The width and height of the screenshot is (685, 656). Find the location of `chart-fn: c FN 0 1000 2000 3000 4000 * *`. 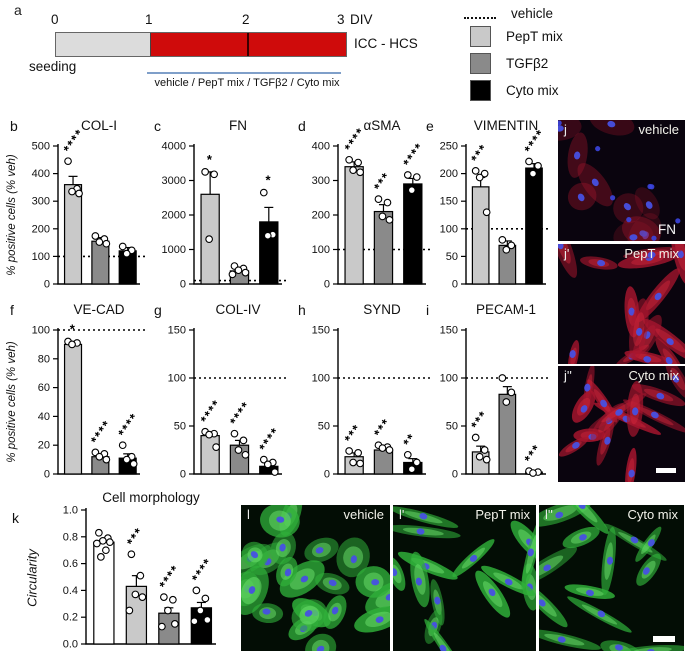

chart-fn: c FN 0 1000 2000 3000 4000 * * is located at coordinates (221, 206).